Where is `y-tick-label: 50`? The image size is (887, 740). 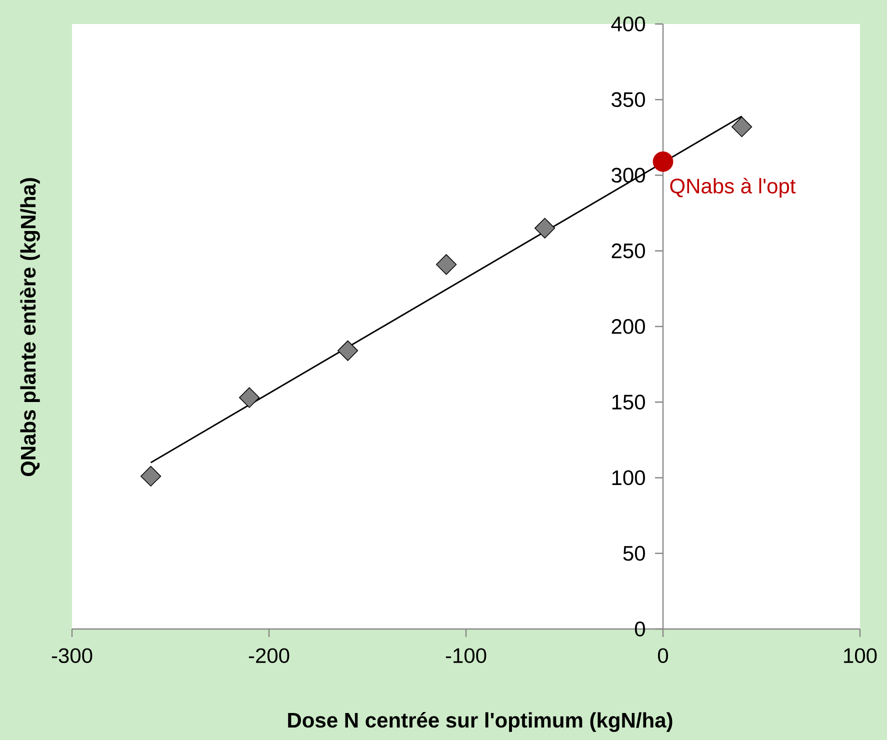 y-tick-label: 50 is located at coordinates (634, 553).